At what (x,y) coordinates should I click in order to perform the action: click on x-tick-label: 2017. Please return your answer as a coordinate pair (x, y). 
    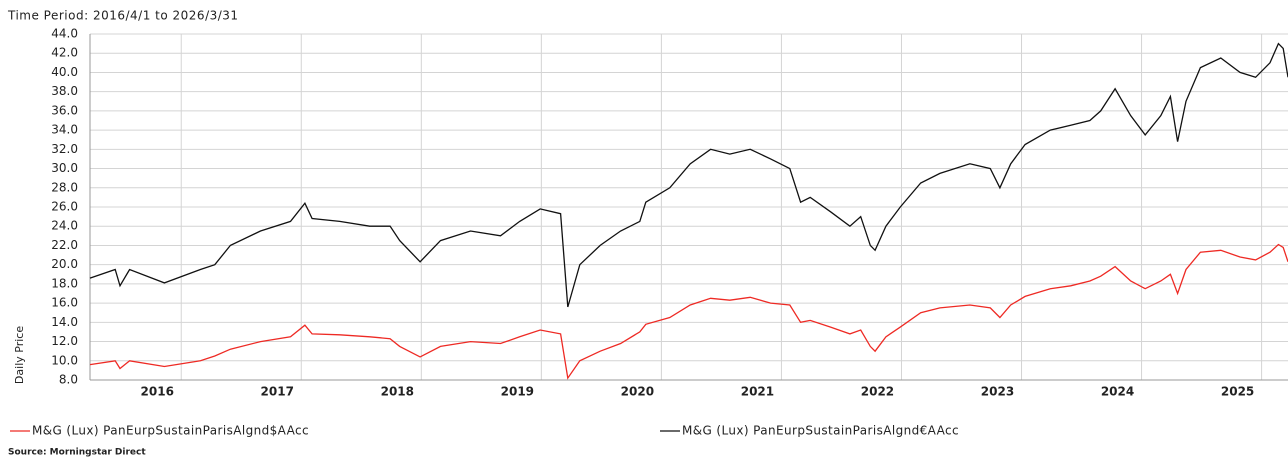
    Looking at the image, I should click on (277, 392).